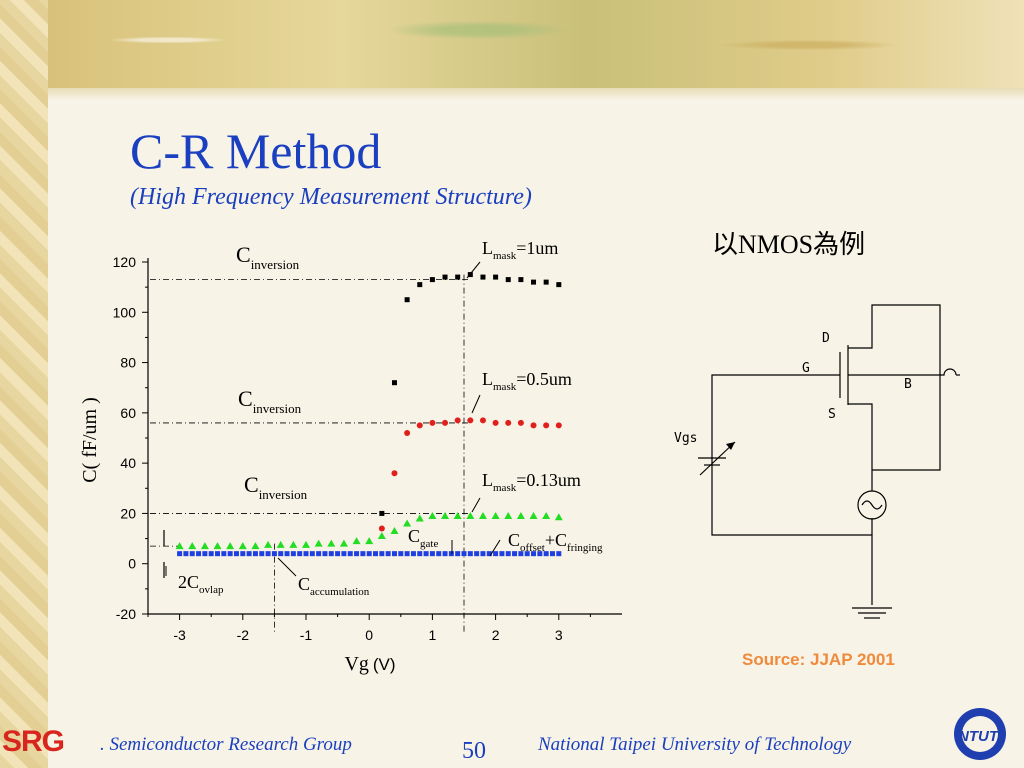 Image resolution: width=1024 pixels, height=768 pixels. I want to click on y-tick-label: 40, so click(128, 463).